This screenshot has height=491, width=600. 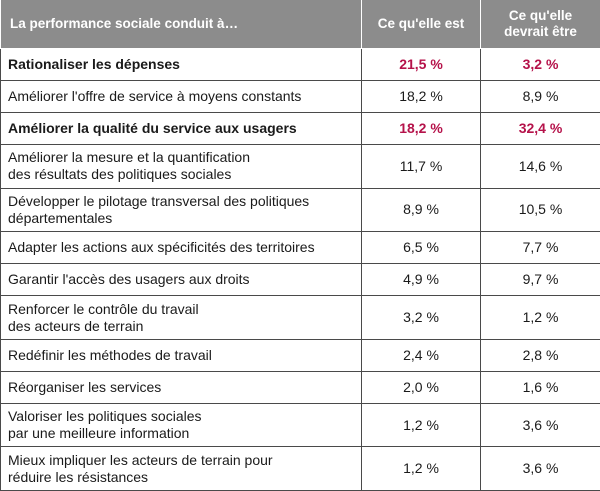 I want to click on header-current-column: Ce qu'elle est, so click(x=421, y=24).